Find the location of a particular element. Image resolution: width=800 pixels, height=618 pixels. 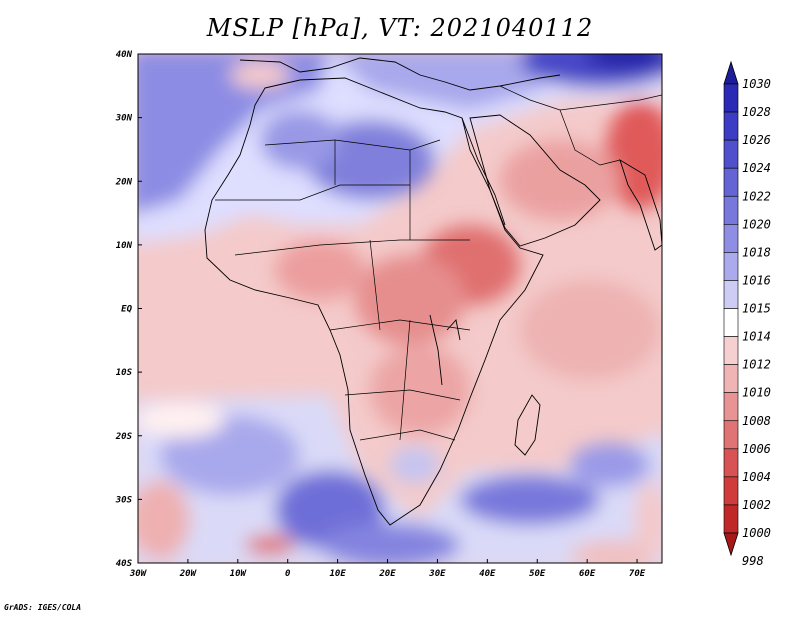

map-title: MSLP [hPa], VT: 2021040112 is located at coordinates (400, 28).